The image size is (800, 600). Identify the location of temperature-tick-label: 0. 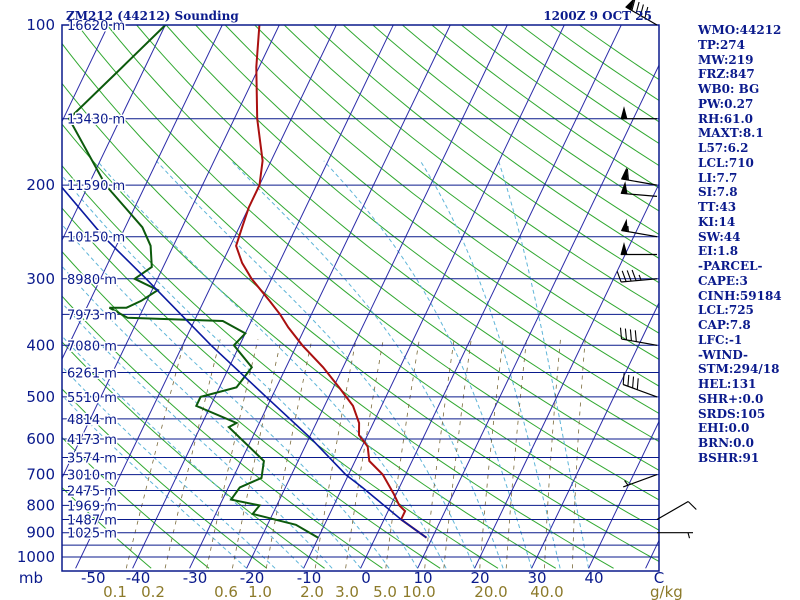
(366, 578).